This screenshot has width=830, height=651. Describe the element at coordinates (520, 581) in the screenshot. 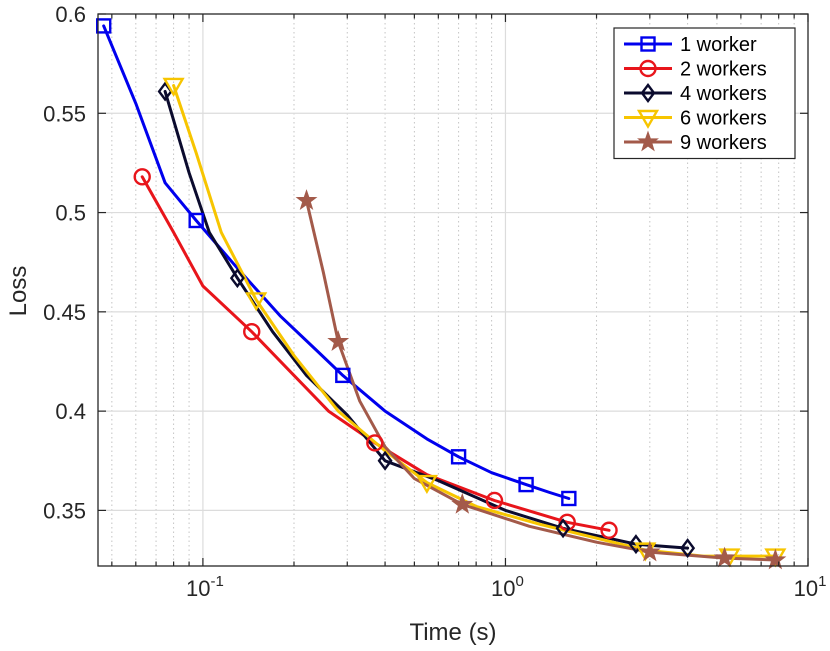

I see `x-tick-label-exponent: 0` at that location.